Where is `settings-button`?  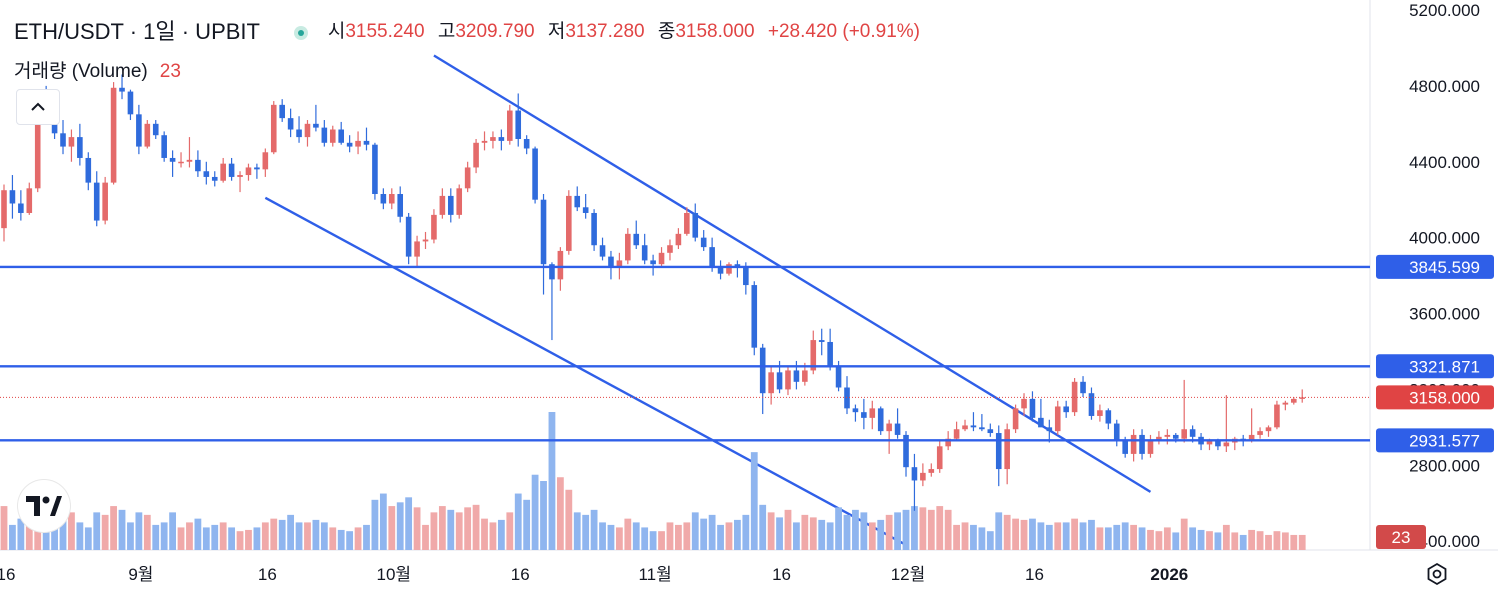
settings-button is located at coordinates (1437, 574).